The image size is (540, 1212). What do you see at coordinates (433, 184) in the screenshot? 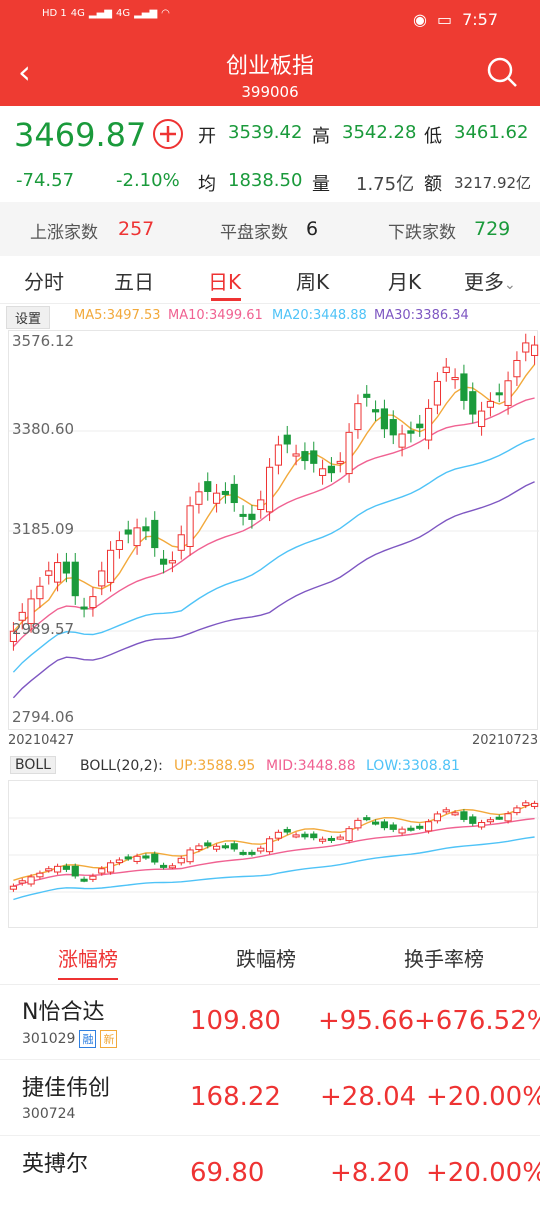
I see `amount-label: 额` at bounding box center [433, 184].